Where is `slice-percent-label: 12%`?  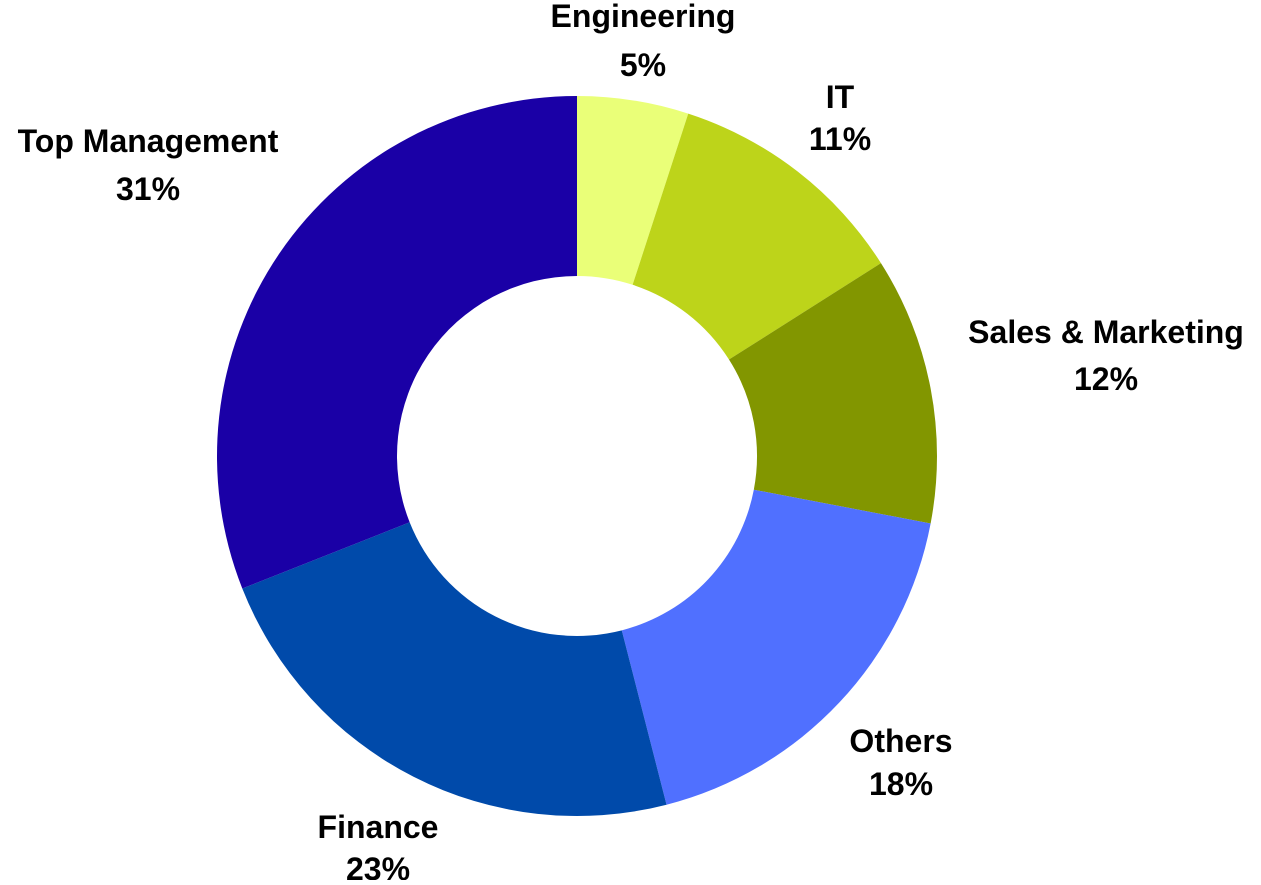
slice-percent-label: 12% is located at coordinates (1106, 379).